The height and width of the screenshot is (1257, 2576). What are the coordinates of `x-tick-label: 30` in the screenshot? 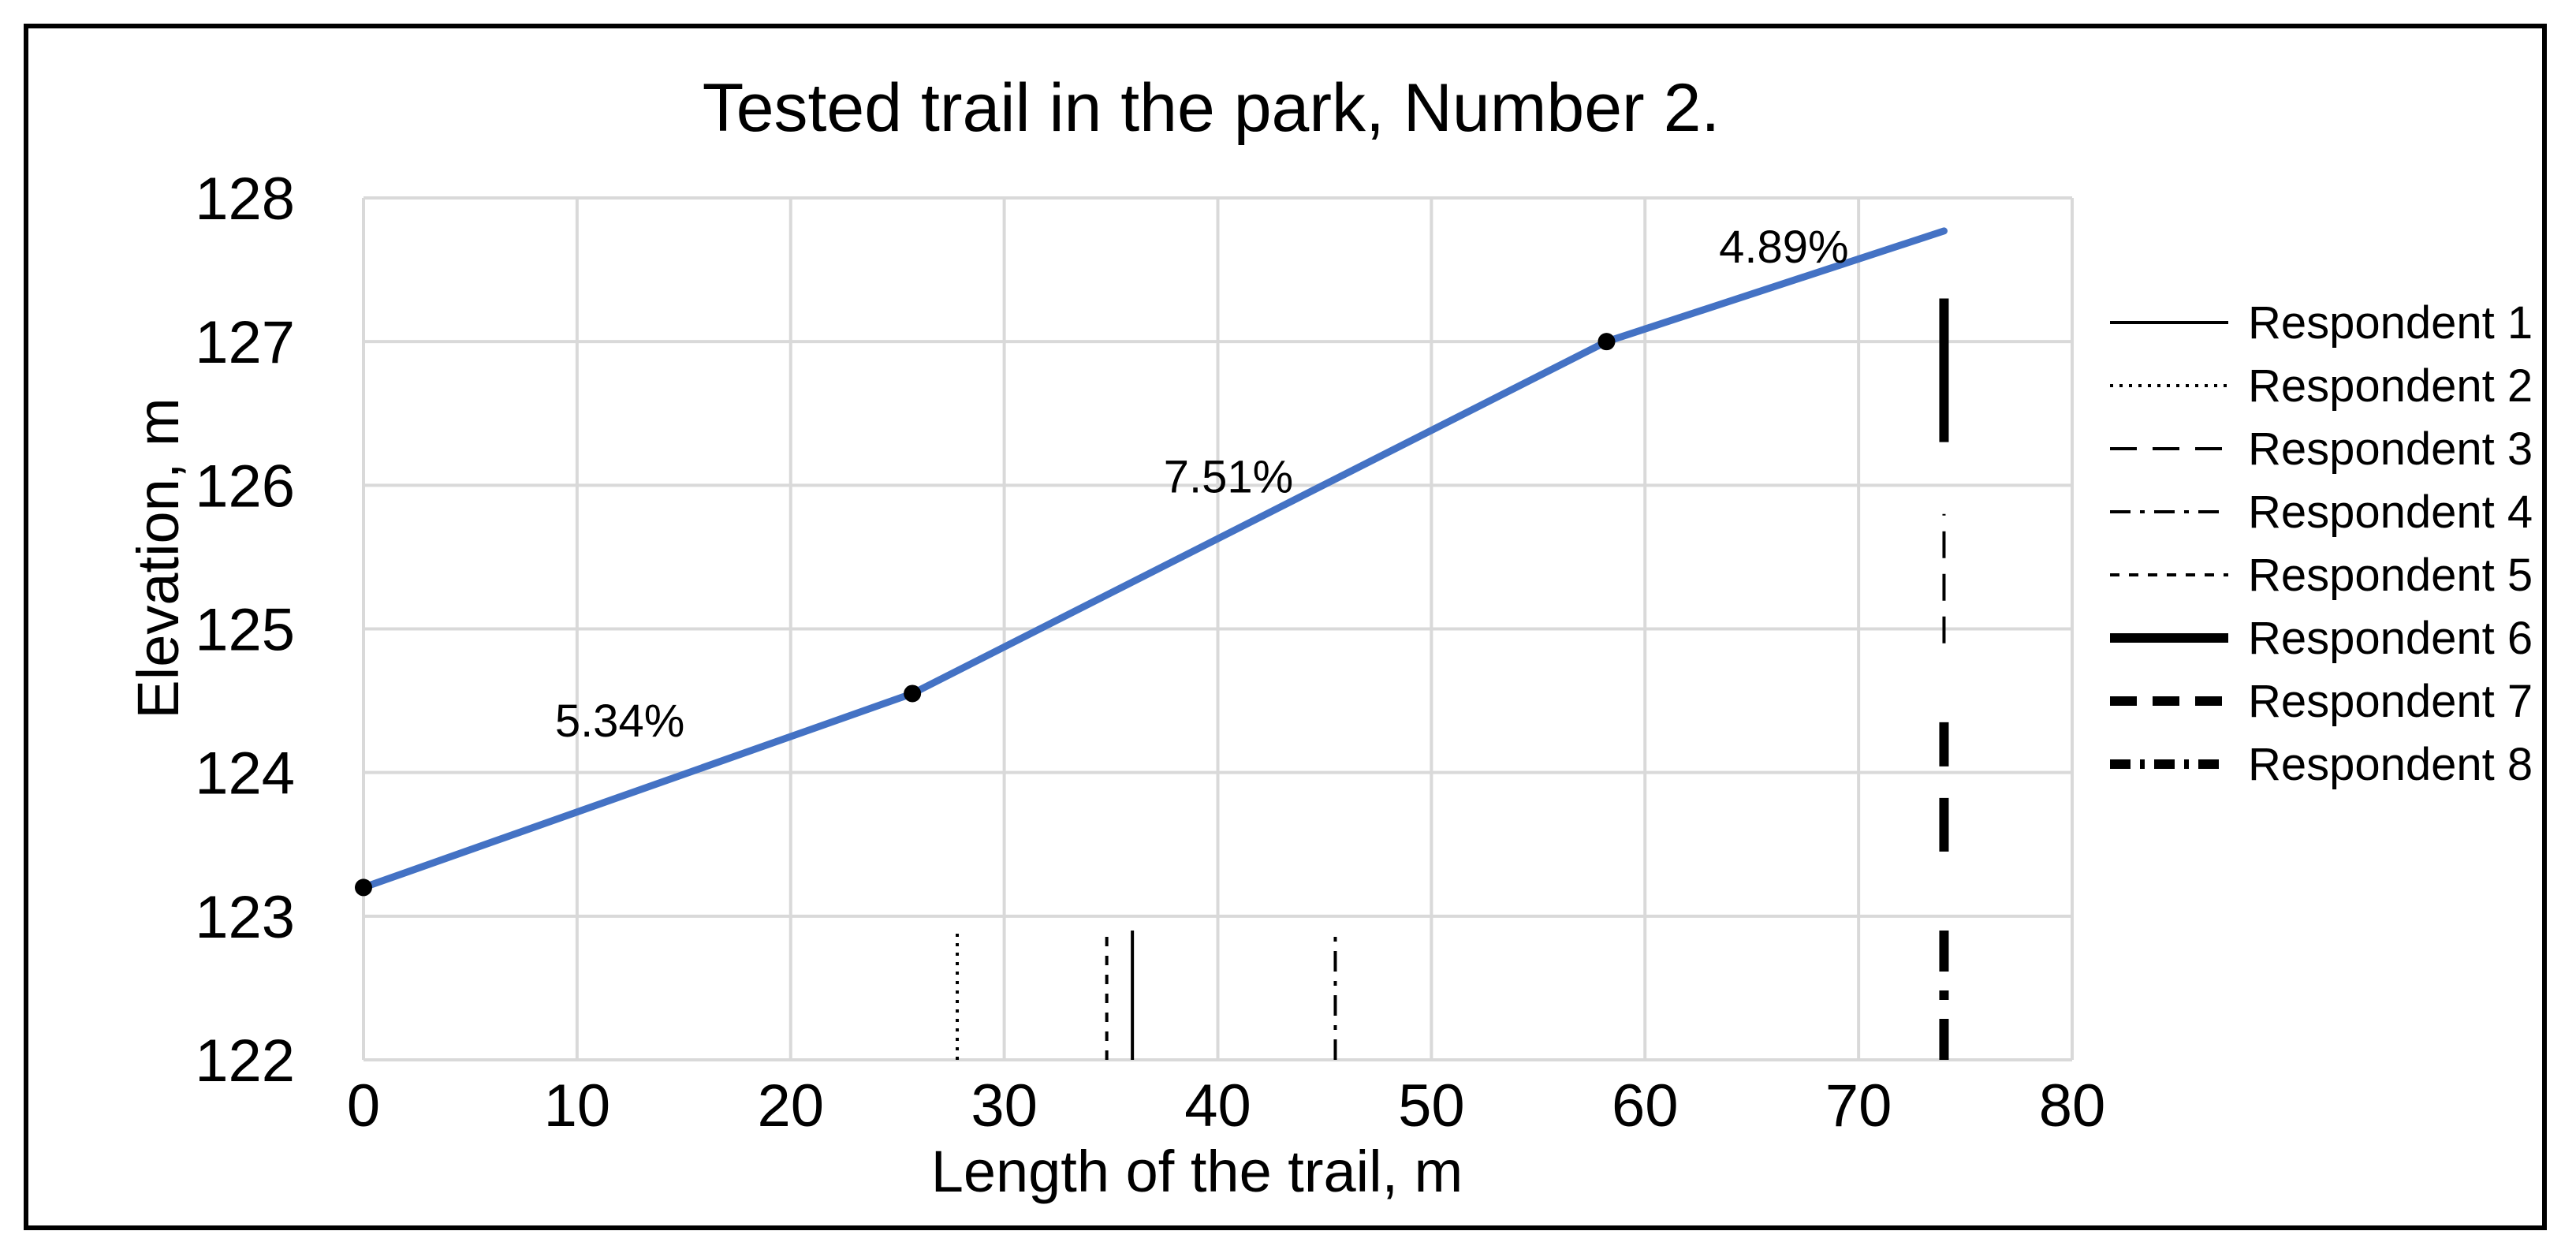 It's located at (1005, 1106).